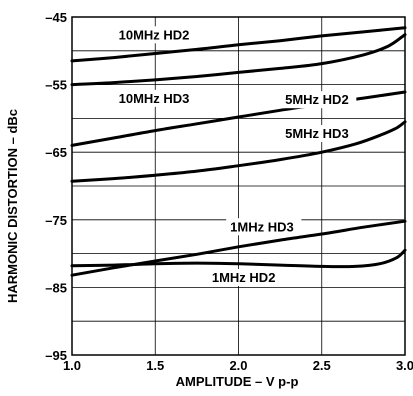 The image size is (413, 396). What do you see at coordinates (238, 151) in the screenshot?
I see `series-line-5mhz-hd3` at bounding box center [238, 151].